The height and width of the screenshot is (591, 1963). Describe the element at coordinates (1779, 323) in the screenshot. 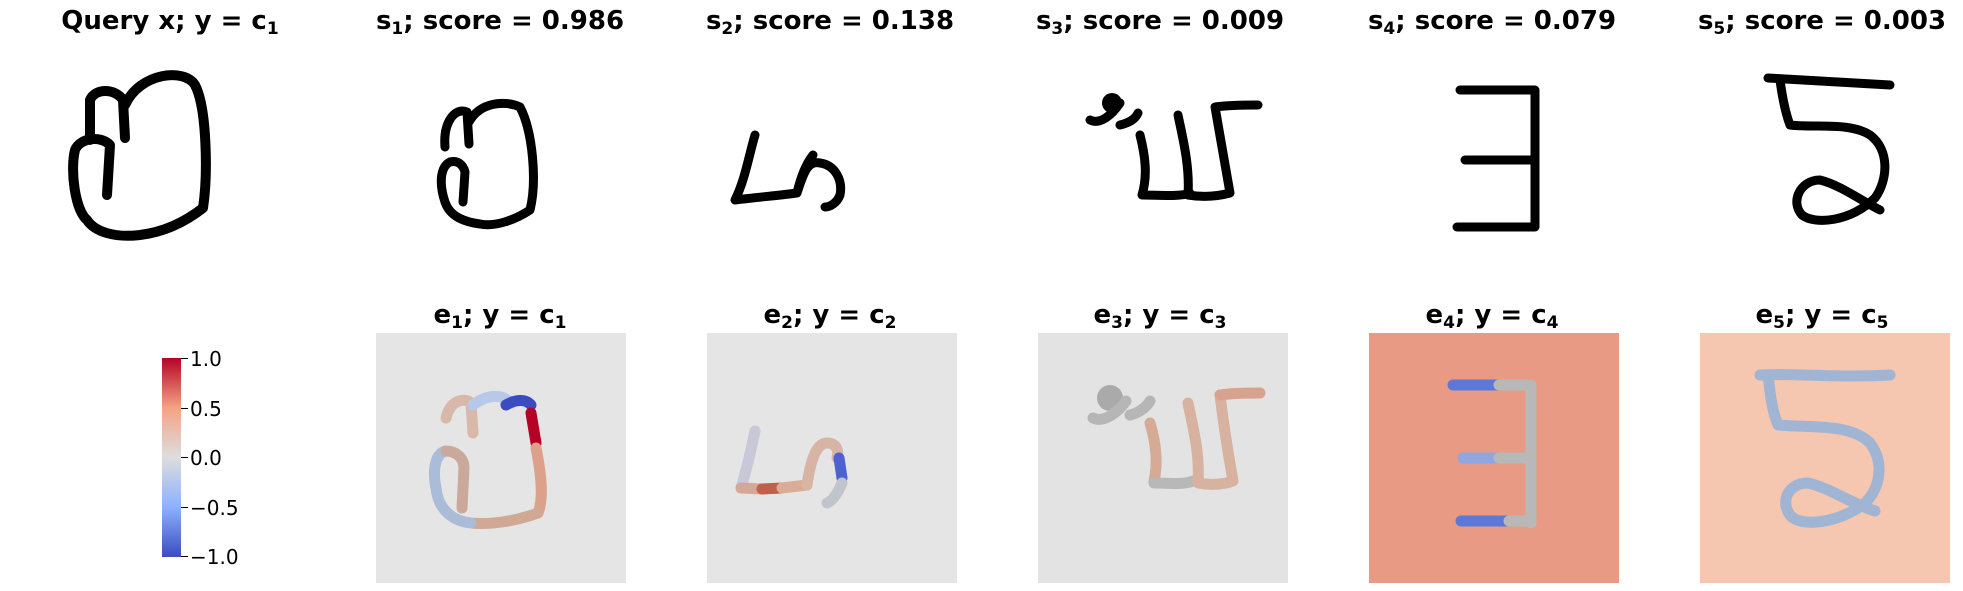

I see `explanation-sub: 5` at that location.